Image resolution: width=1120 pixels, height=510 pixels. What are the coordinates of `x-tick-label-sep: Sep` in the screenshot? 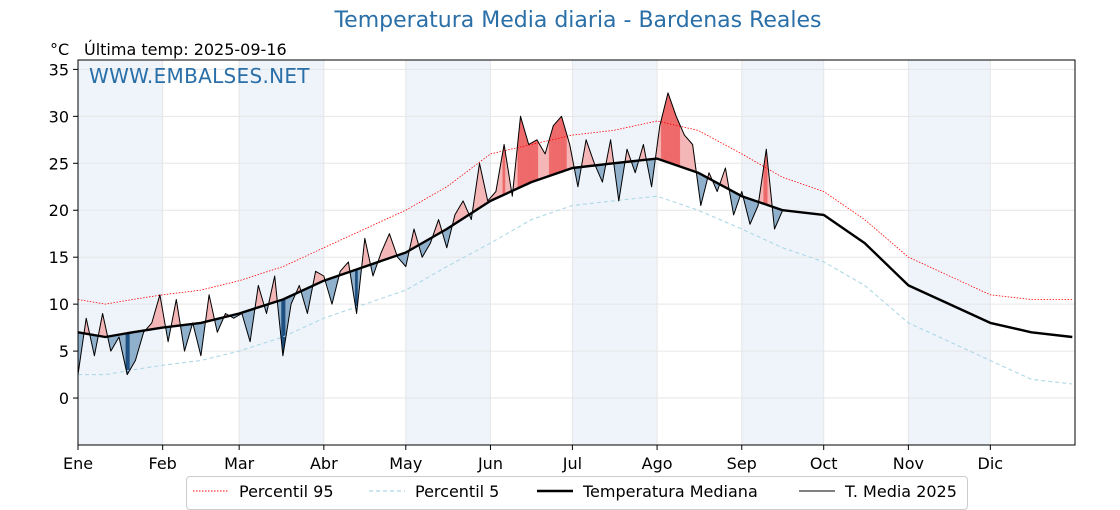 It's located at (742, 463).